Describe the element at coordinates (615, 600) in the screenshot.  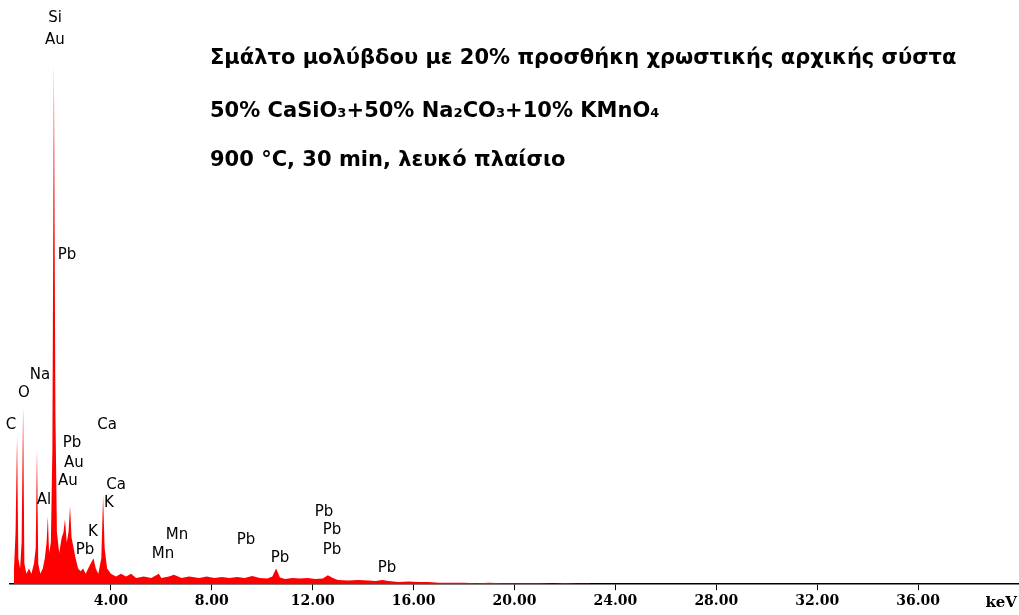
I see `x-tick-label: 24.00` at that location.